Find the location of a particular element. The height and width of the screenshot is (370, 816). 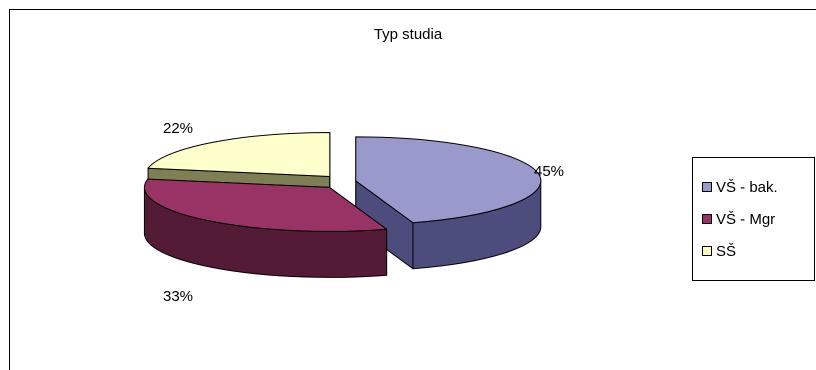

pie-slice-vs-bak-top is located at coordinates (448, 180).